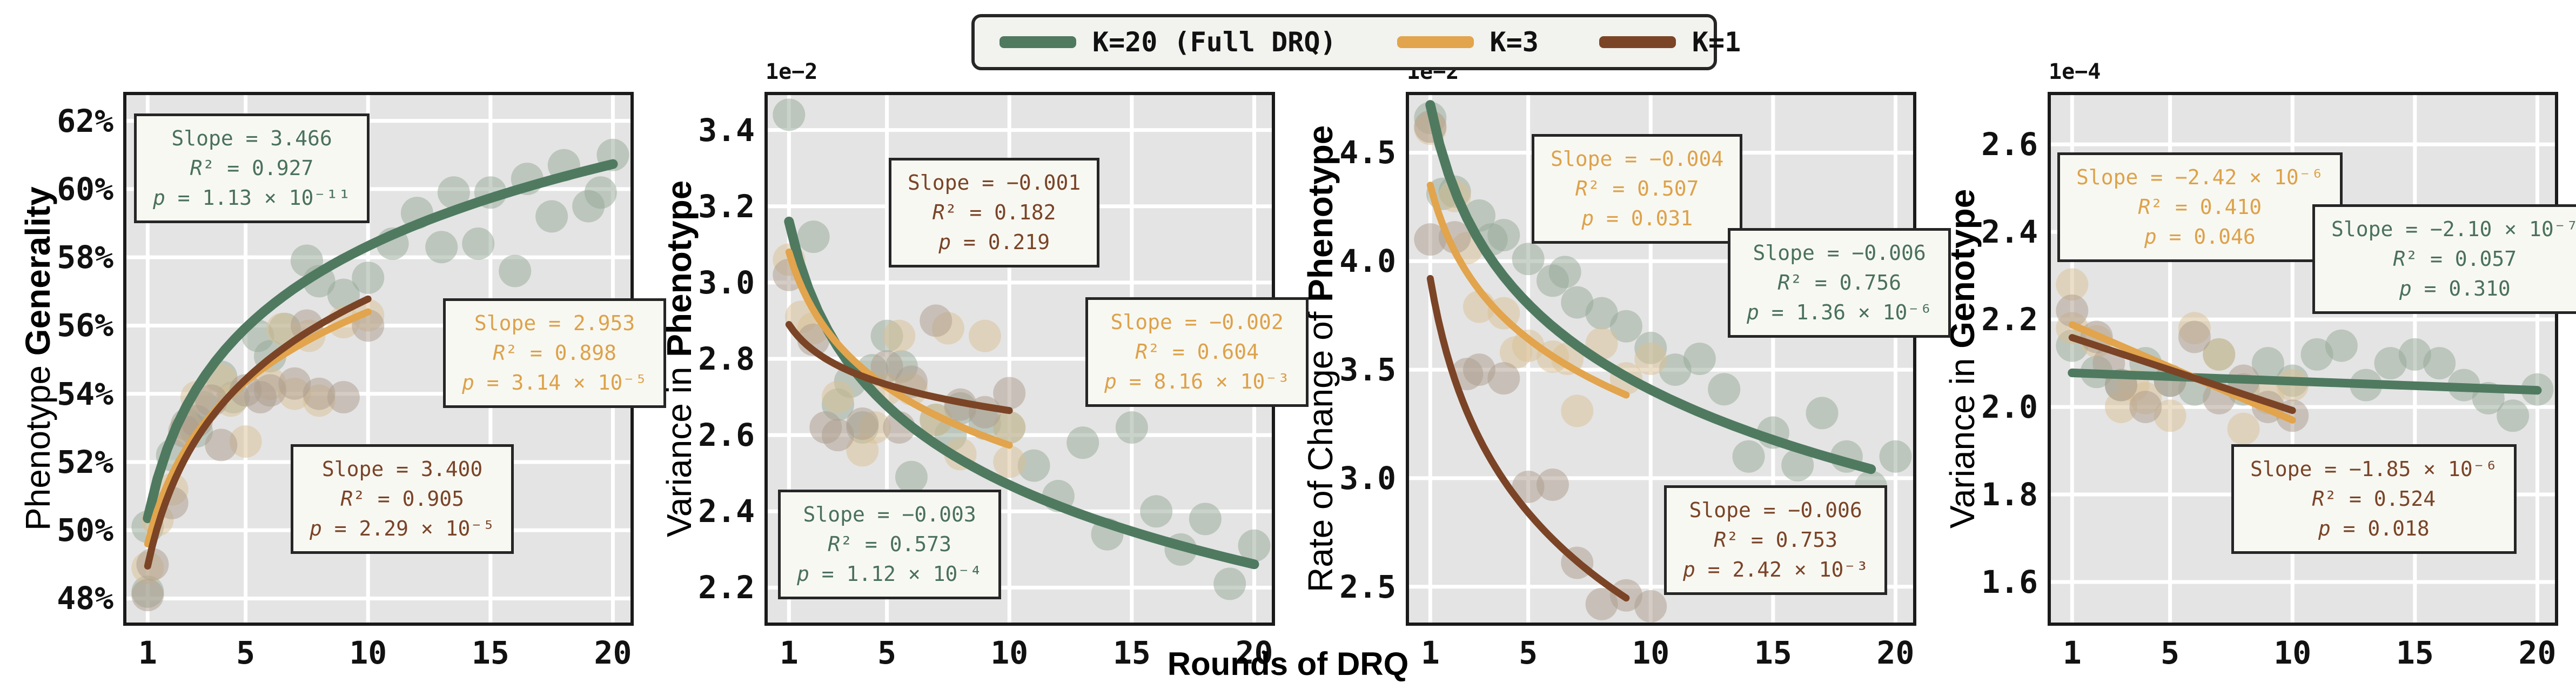 The width and height of the screenshot is (2576, 689). I want to click on legend-label-k20: K=20 (Full DRQ), so click(1215, 42).